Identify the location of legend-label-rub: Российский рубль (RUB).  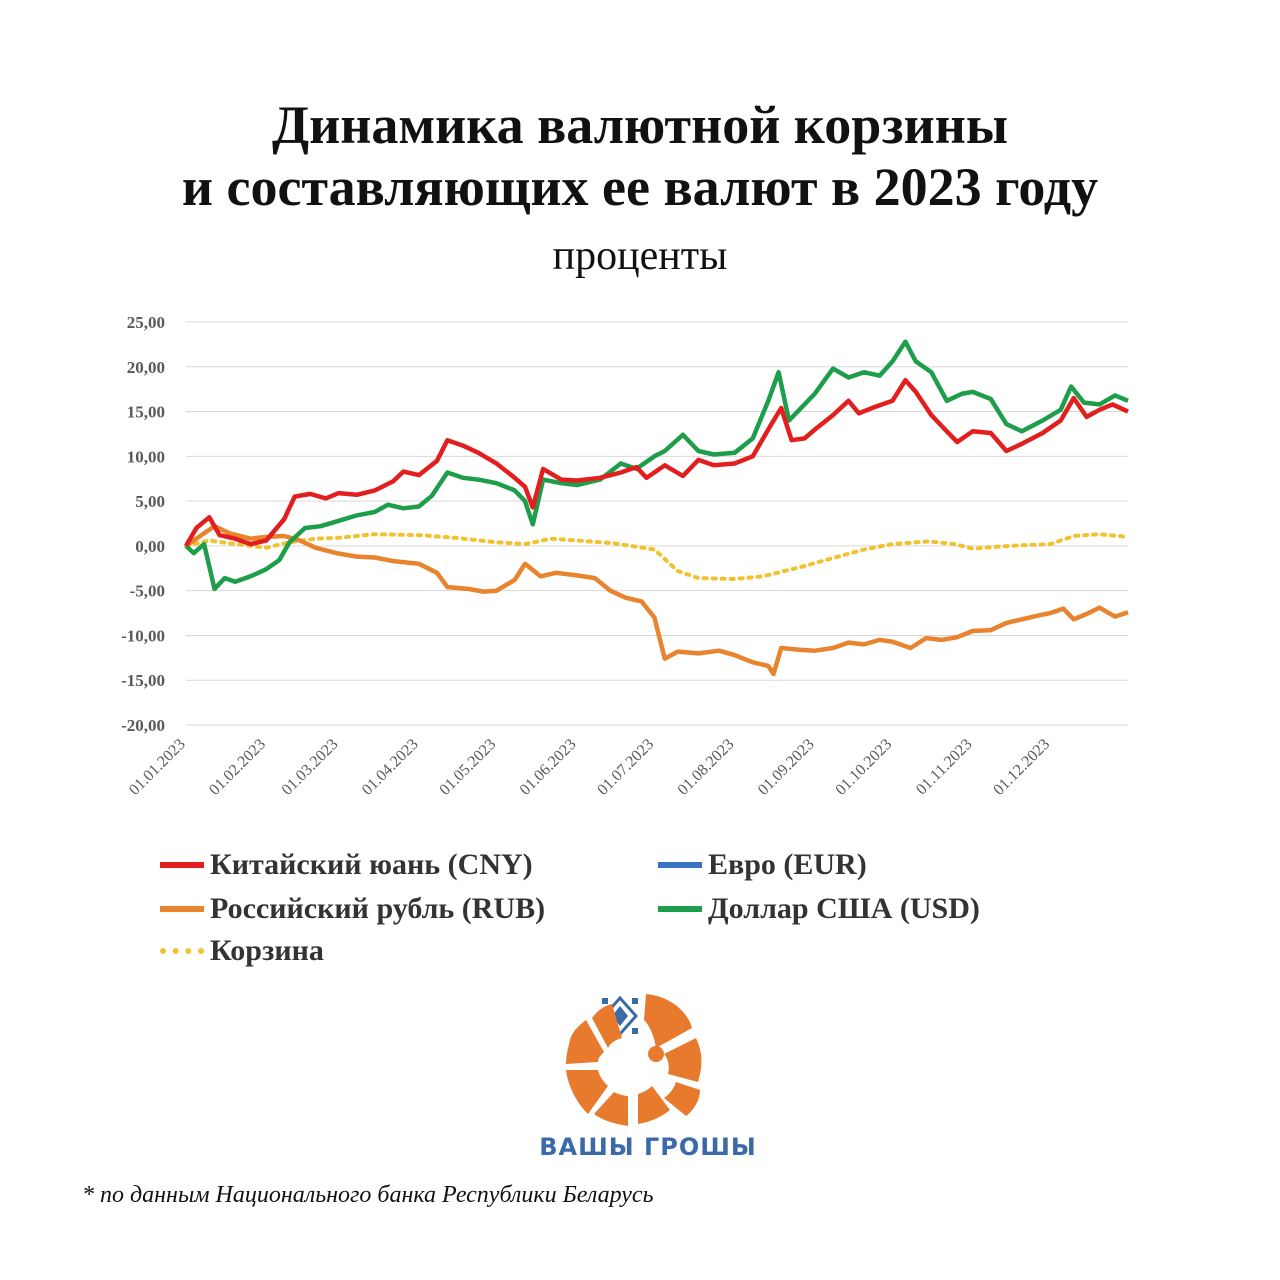
(378, 908).